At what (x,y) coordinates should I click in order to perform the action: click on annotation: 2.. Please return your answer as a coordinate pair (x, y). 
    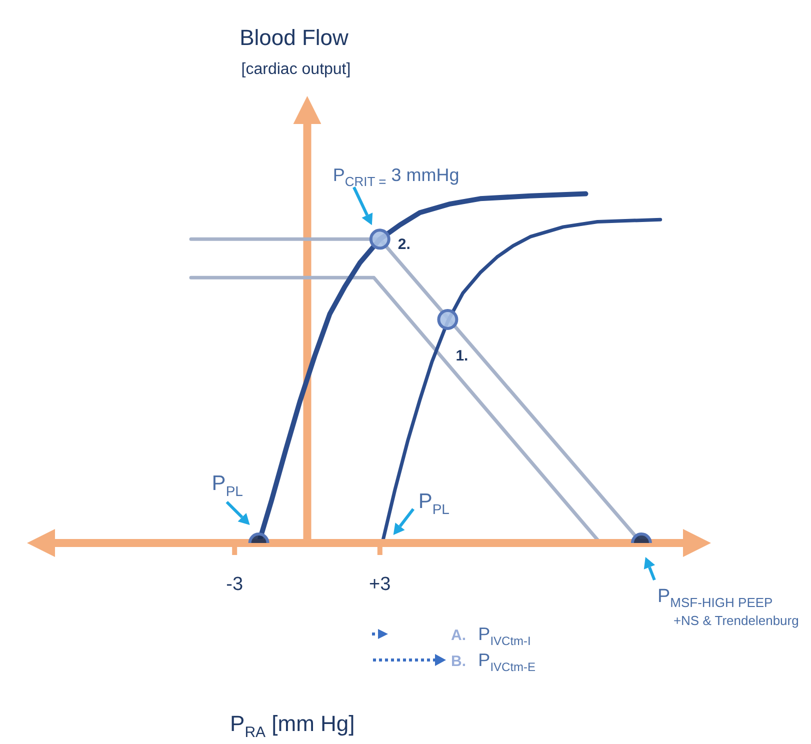
    Looking at the image, I should click on (404, 245).